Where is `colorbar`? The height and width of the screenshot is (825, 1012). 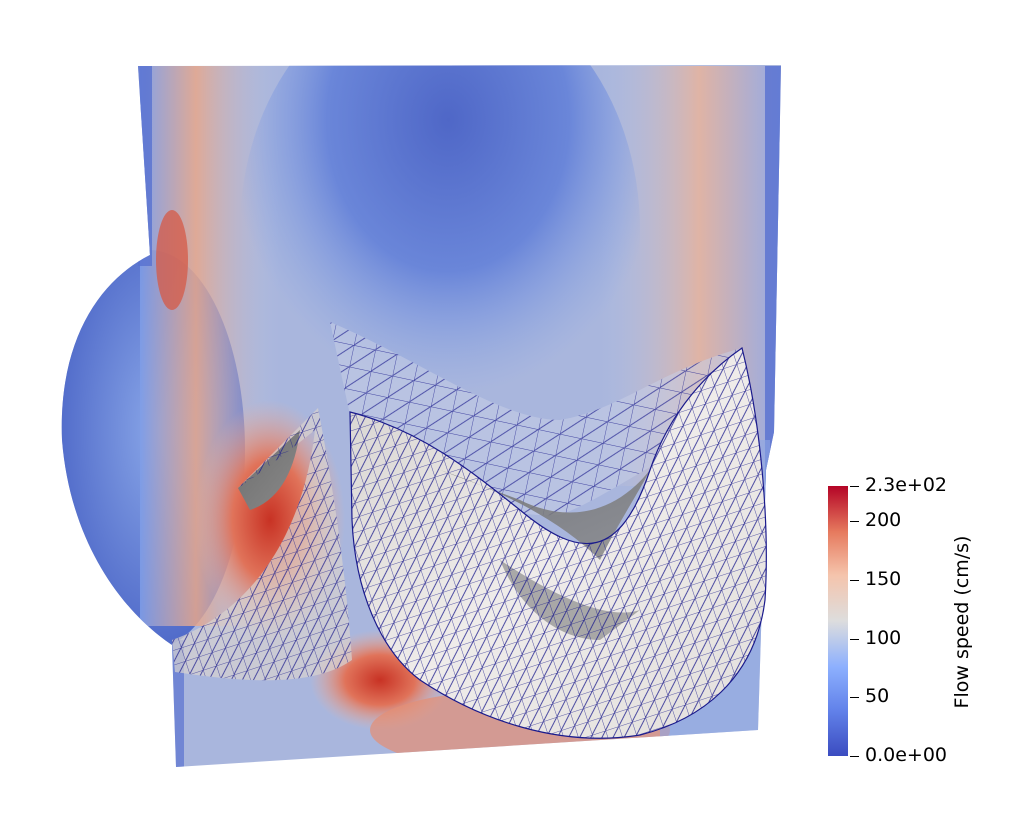
colorbar is located at coordinates (838, 621).